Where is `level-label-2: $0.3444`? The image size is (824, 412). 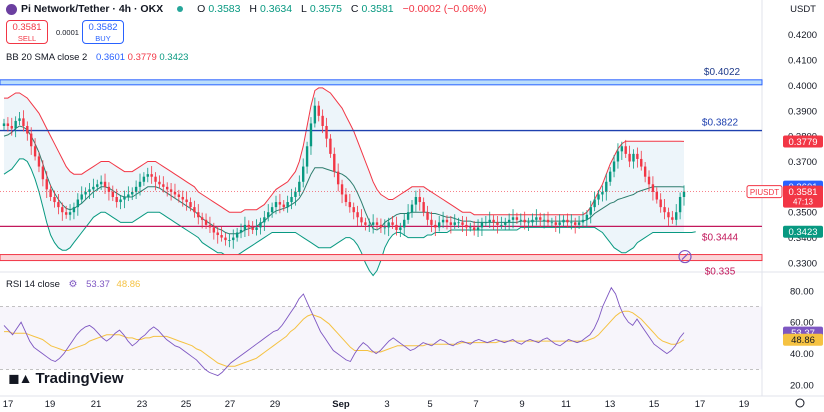 level-label-2: $0.3444 is located at coordinates (720, 237).